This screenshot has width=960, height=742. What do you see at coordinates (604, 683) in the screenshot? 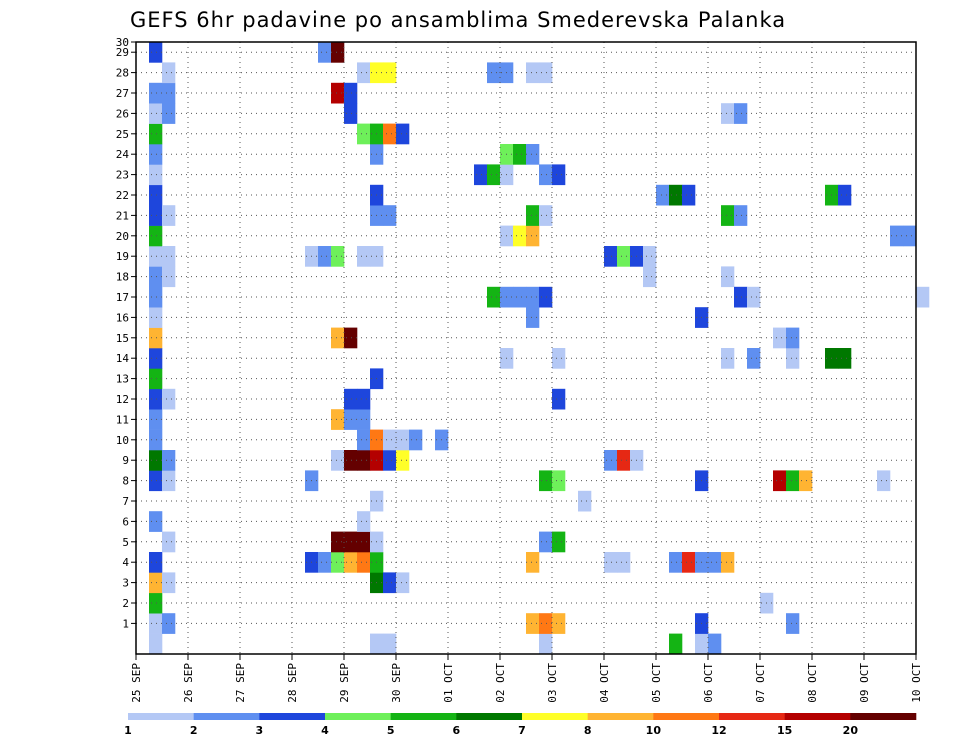
I see `x-tick-label: 04 OCT` at bounding box center [604, 683].